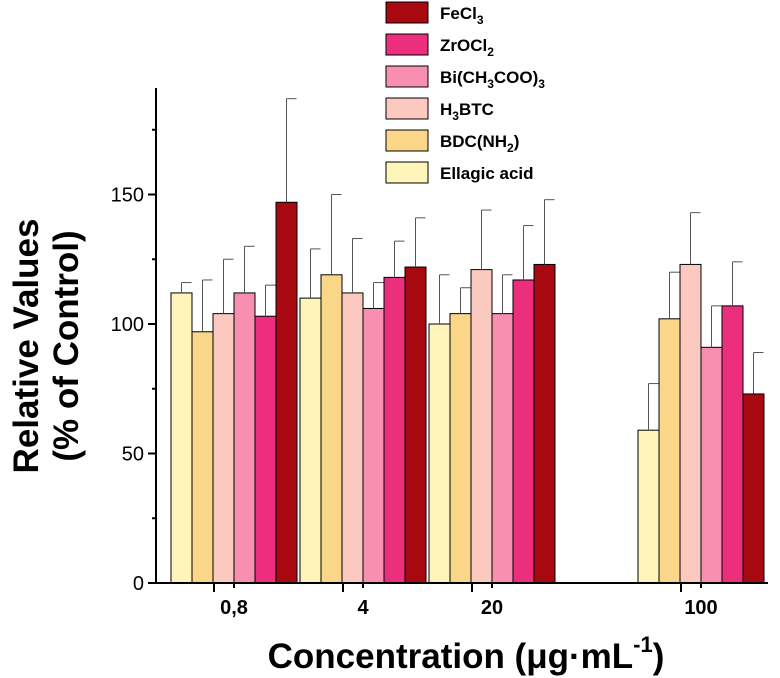 The height and width of the screenshot is (678, 780). Describe the element at coordinates (487, 173) in the screenshot. I see `legend-label: Ellagic acid` at that location.